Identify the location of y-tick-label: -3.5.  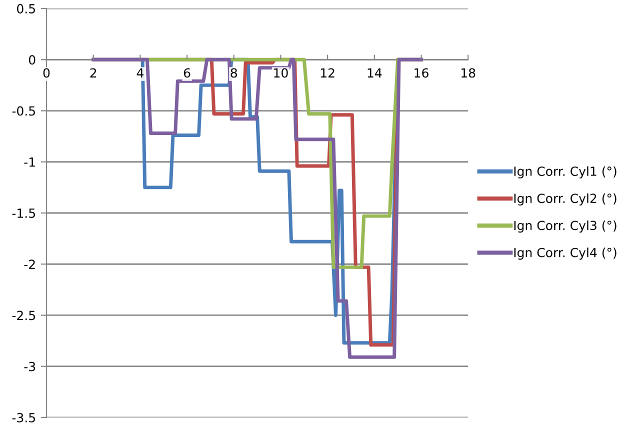
(23, 417).